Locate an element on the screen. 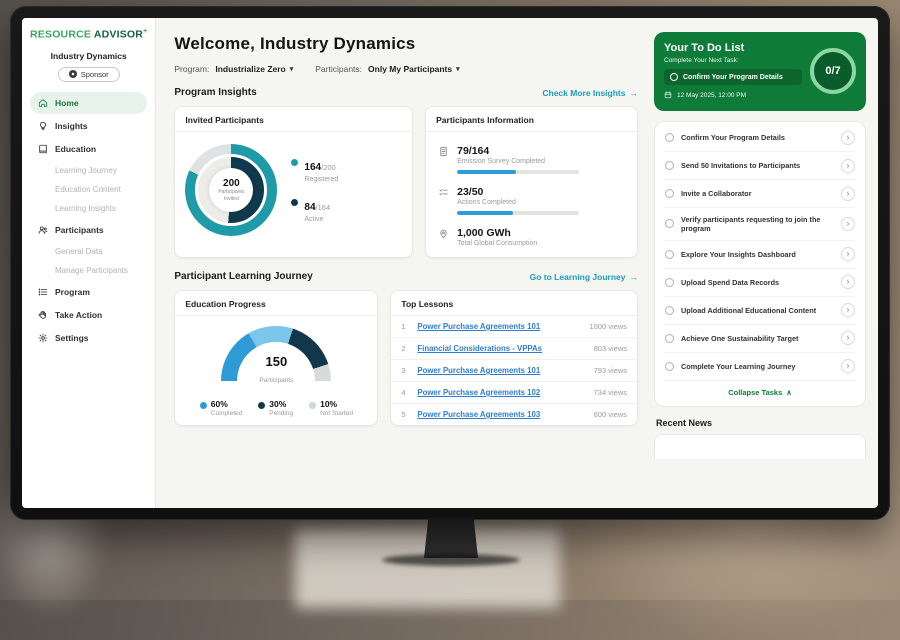 The image size is (900, 640). sidebar-item-education: Education is located at coordinates (88, 149).